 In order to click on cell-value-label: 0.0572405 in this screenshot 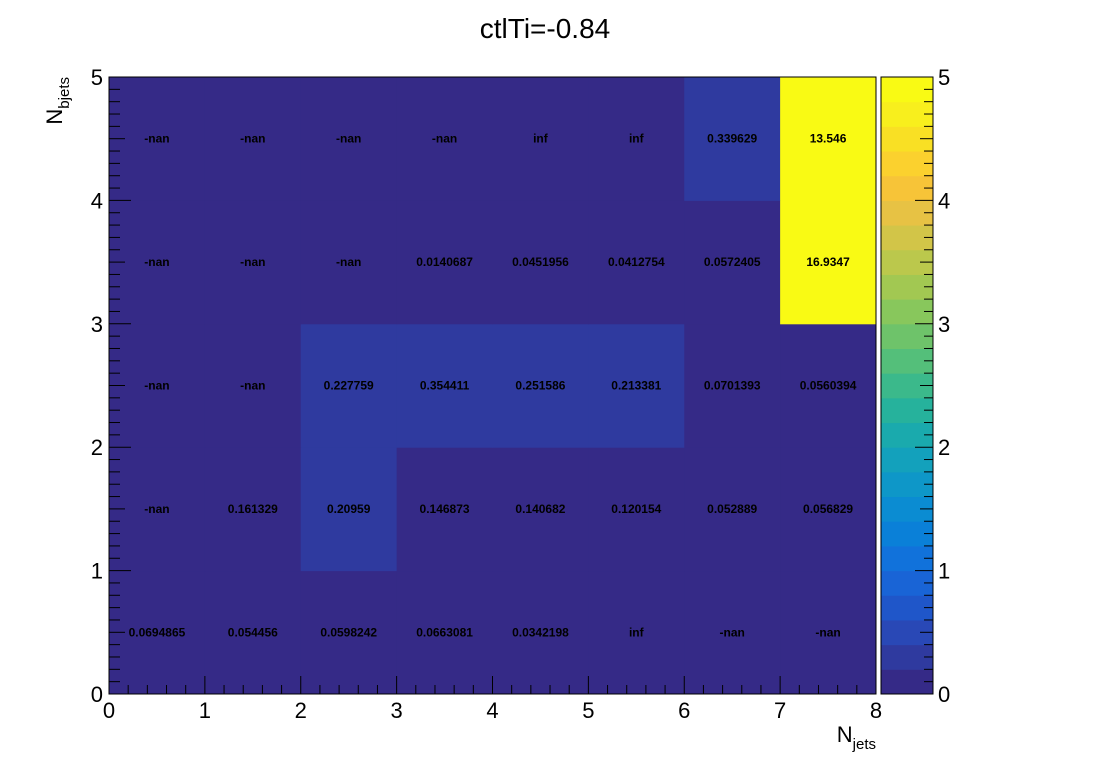, I will do `click(732, 262)`.